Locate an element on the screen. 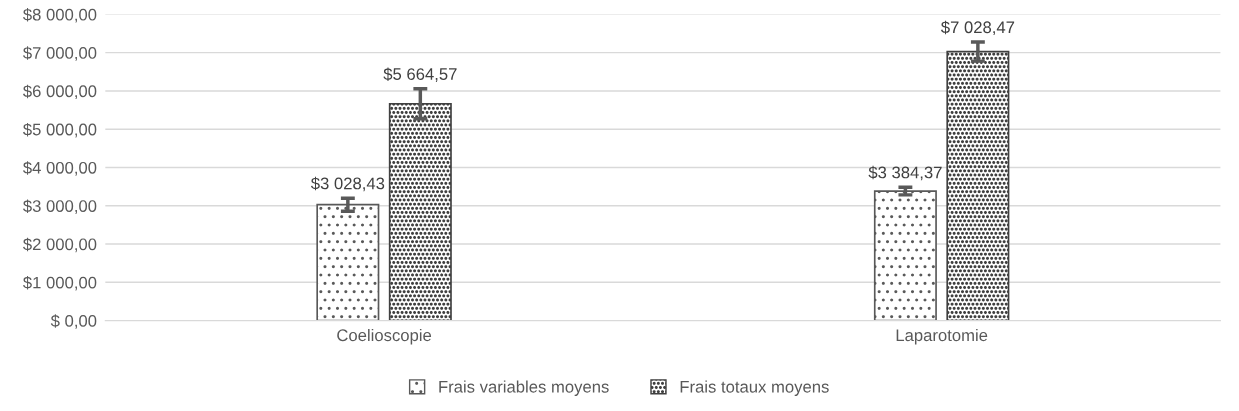 This screenshot has height=411, width=1239. y-tick-label: $1 000,00 is located at coordinates (60, 283).